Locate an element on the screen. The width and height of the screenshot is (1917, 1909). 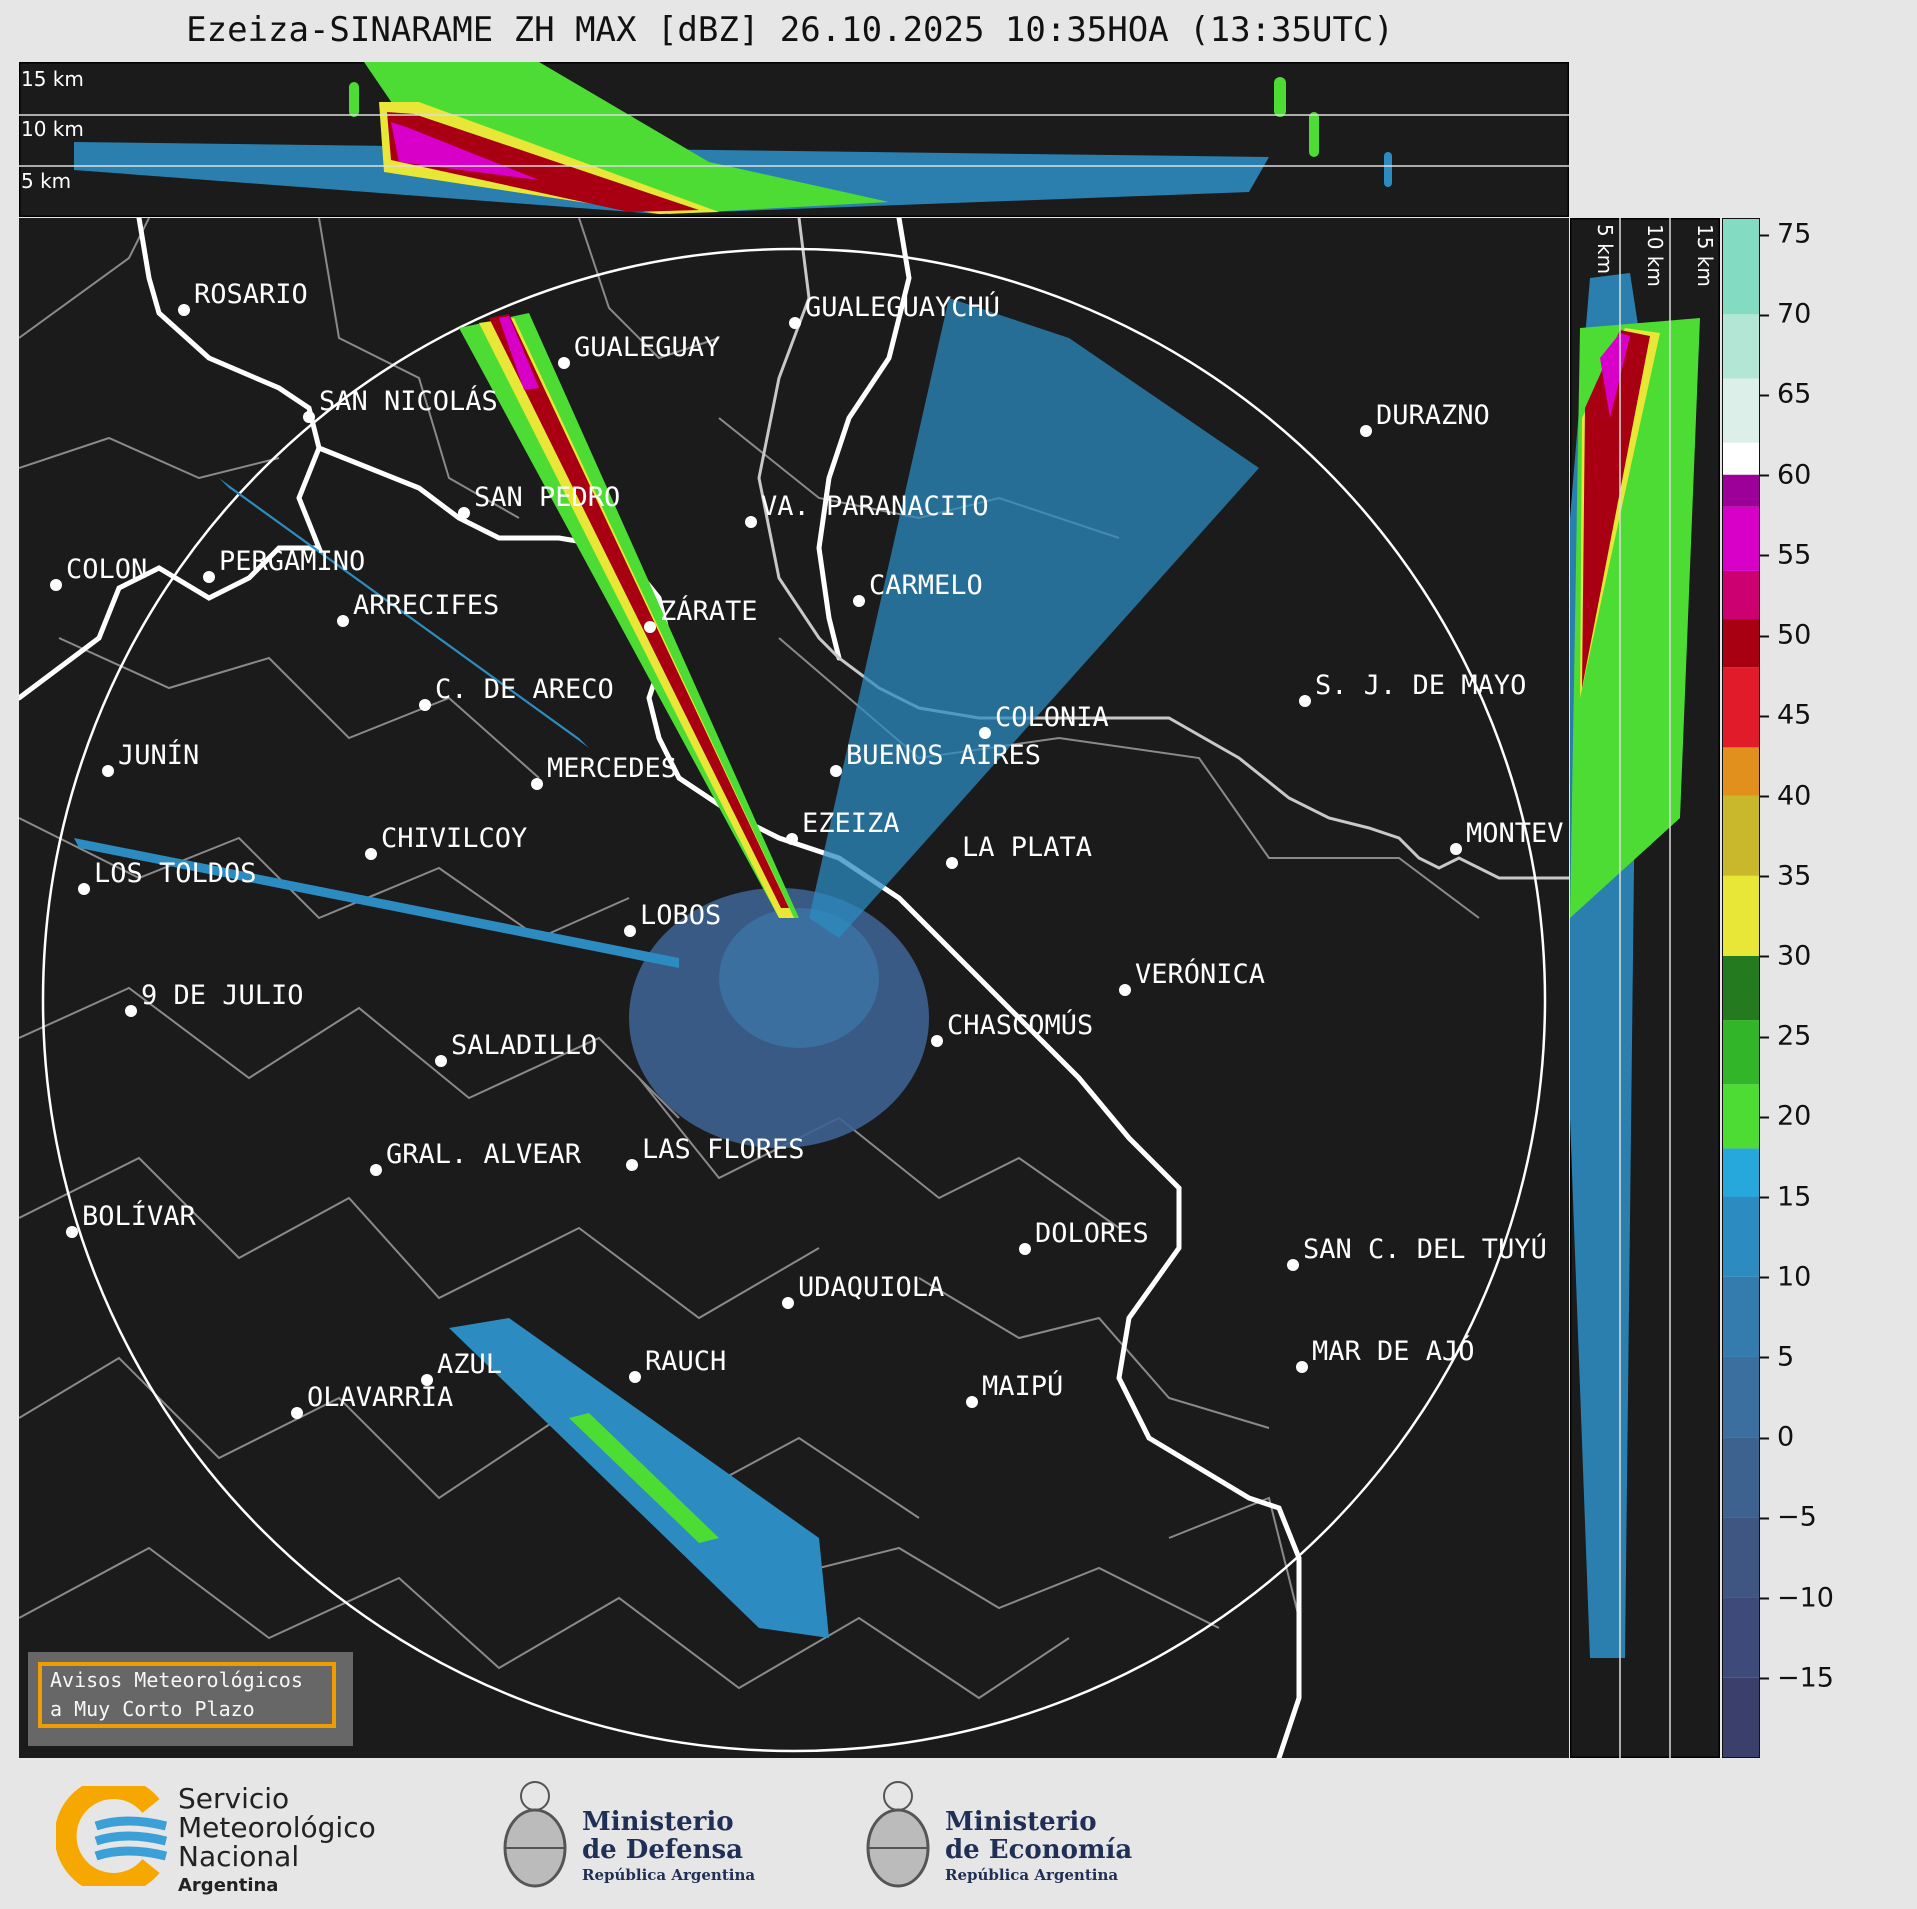
city-marker: CHIVILCOY is located at coordinates (446, 841).